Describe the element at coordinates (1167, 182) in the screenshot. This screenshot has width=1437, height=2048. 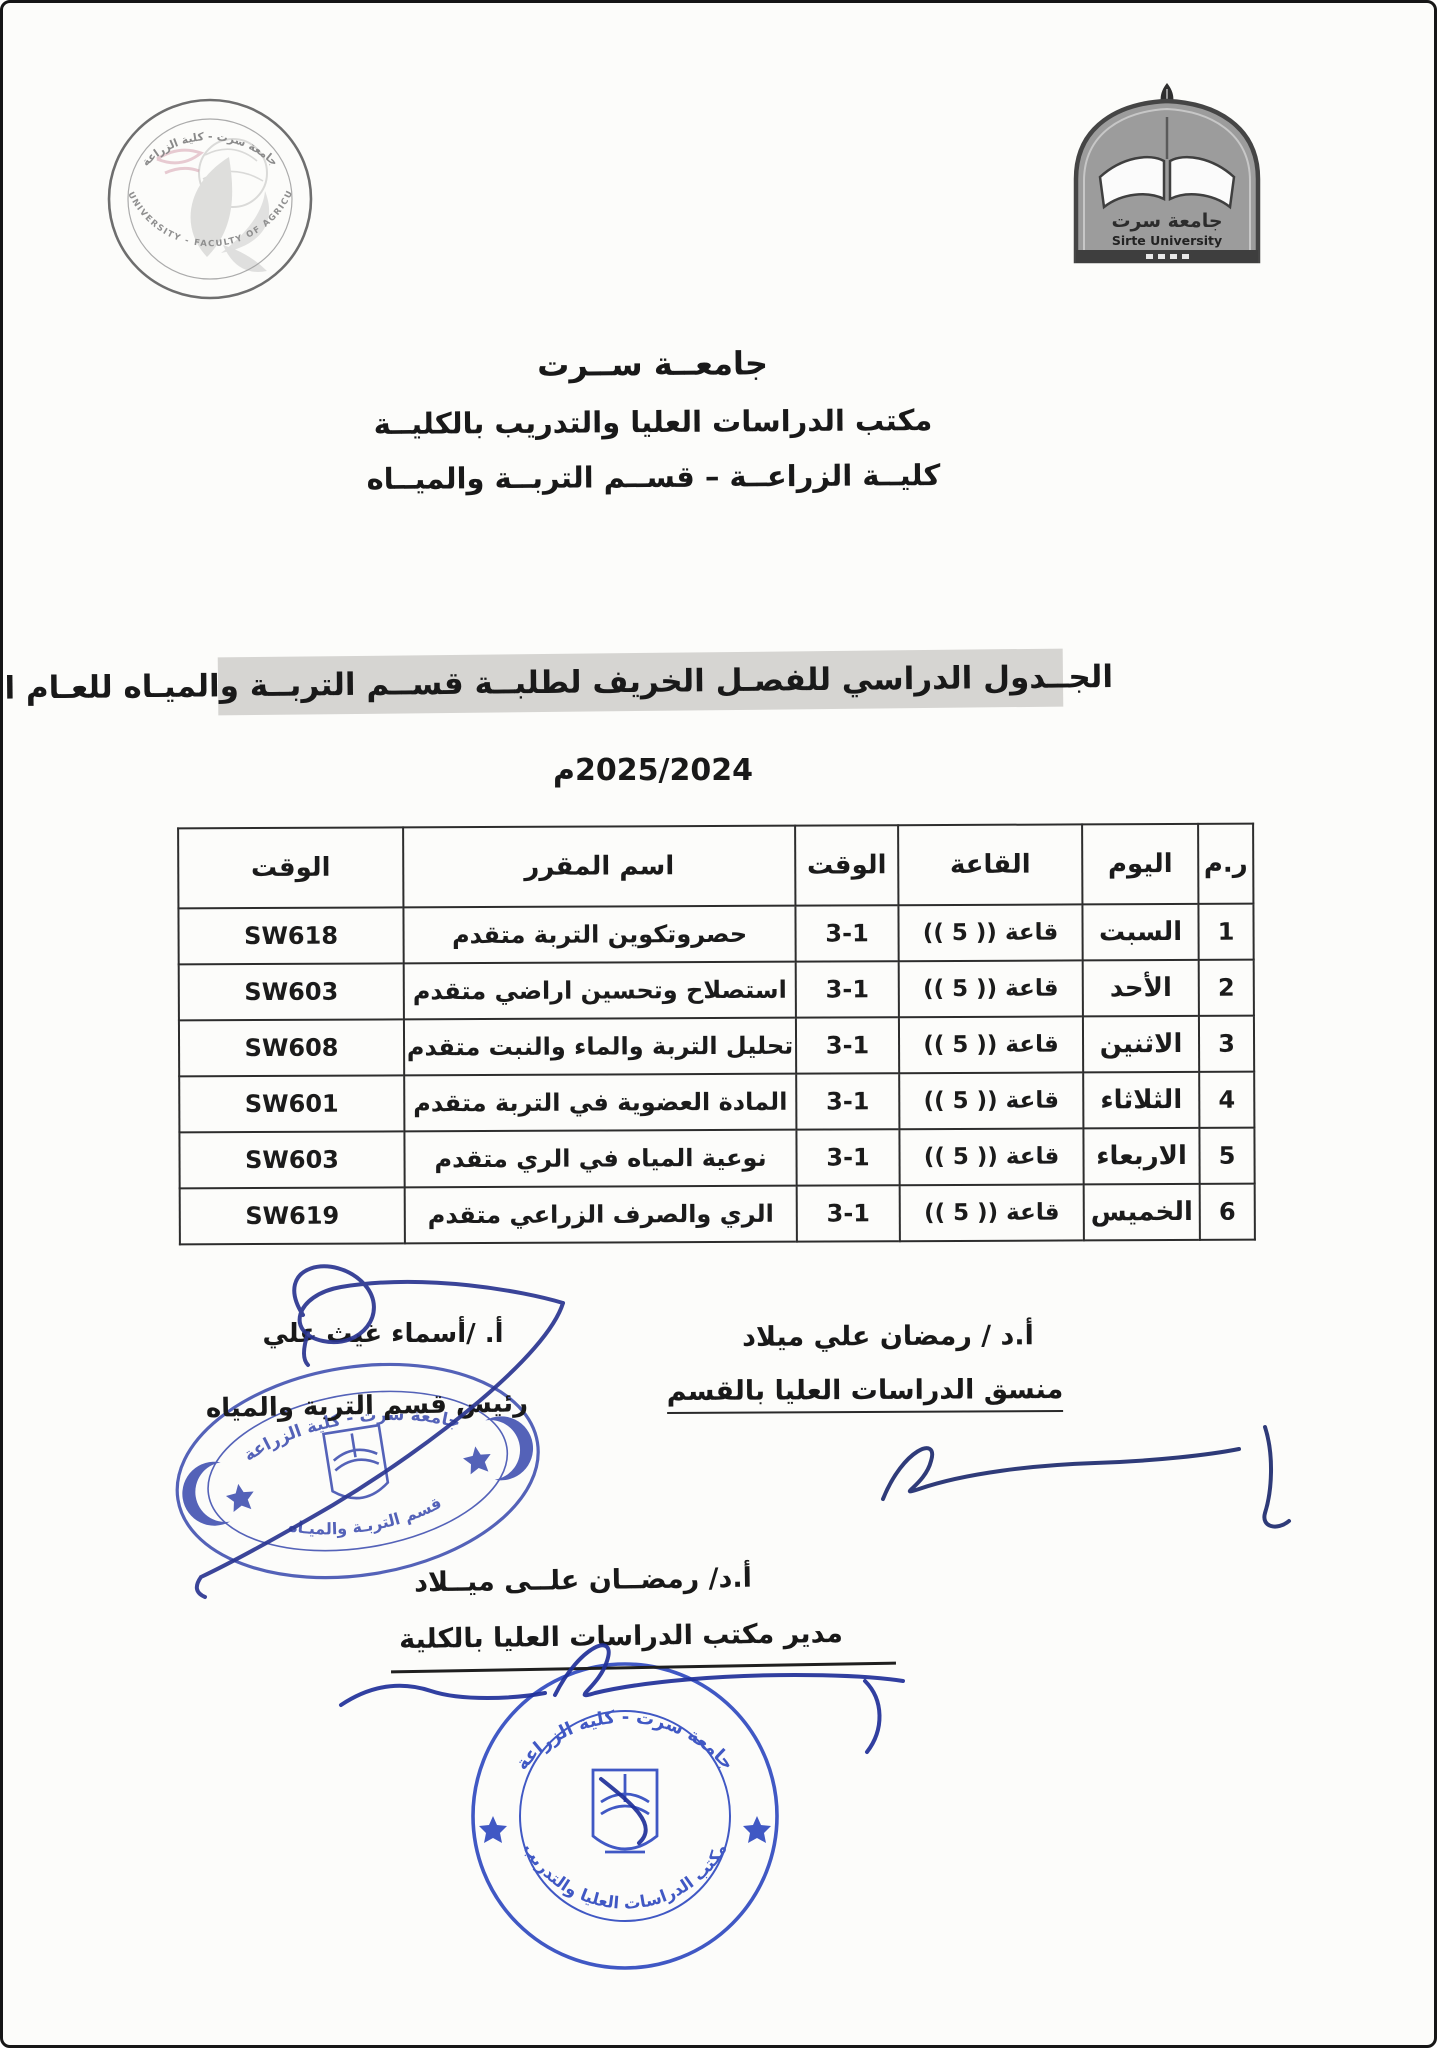
I see `open-book-icon` at that location.